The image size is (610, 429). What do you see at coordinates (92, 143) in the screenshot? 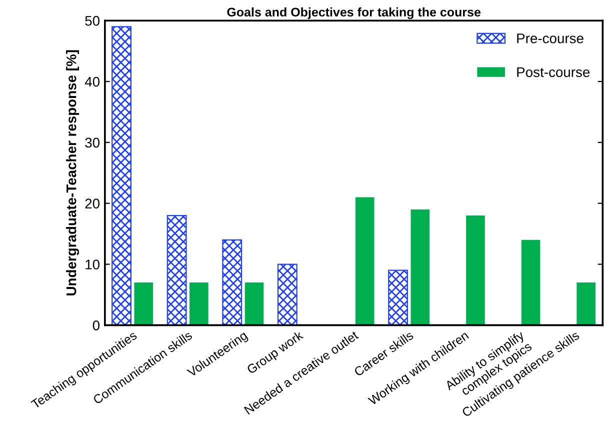
I see `y-tick-label: 30` at bounding box center [92, 143].